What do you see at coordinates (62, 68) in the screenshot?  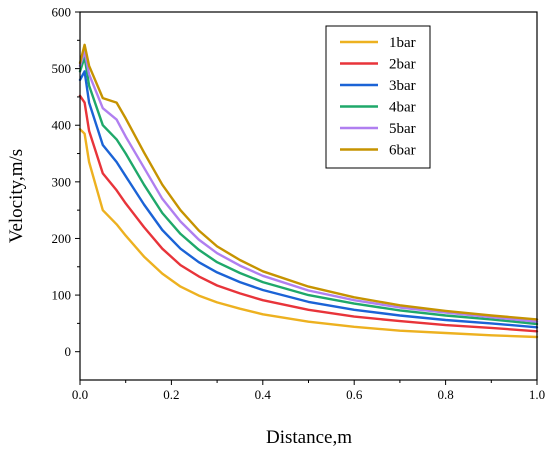 I see `y-tick-label: 500` at bounding box center [62, 68].